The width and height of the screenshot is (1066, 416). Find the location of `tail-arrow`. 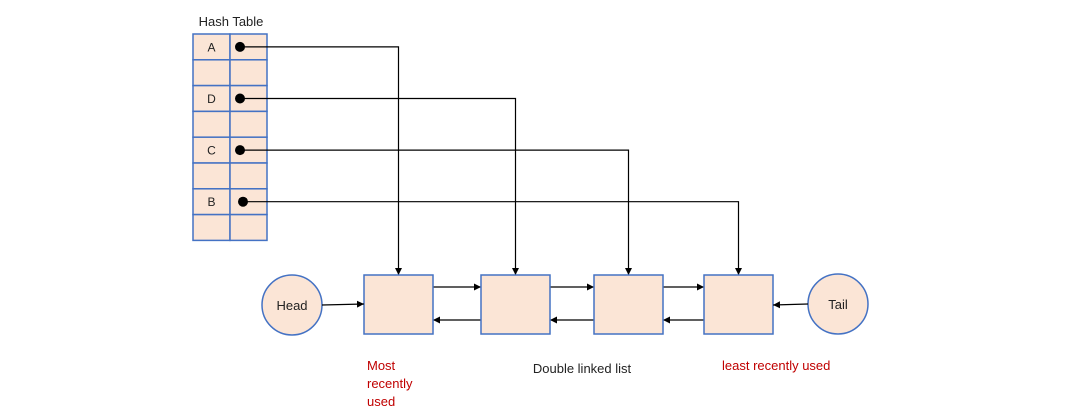

tail-arrow is located at coordinates (790, 305).